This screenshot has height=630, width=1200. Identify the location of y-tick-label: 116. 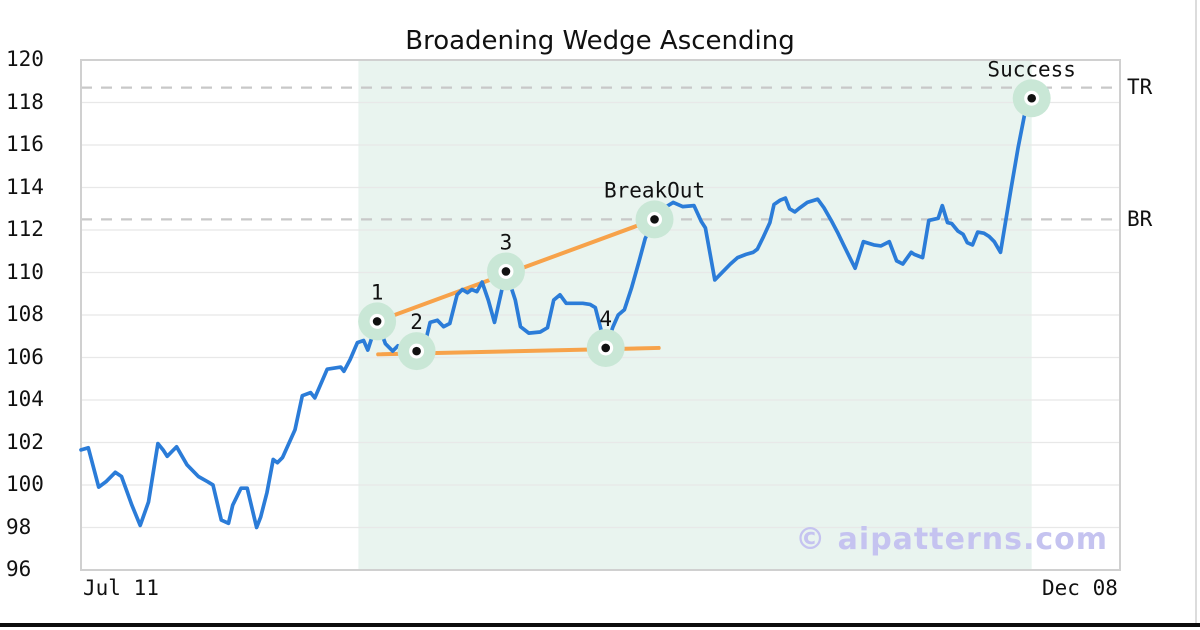
(25, 144).